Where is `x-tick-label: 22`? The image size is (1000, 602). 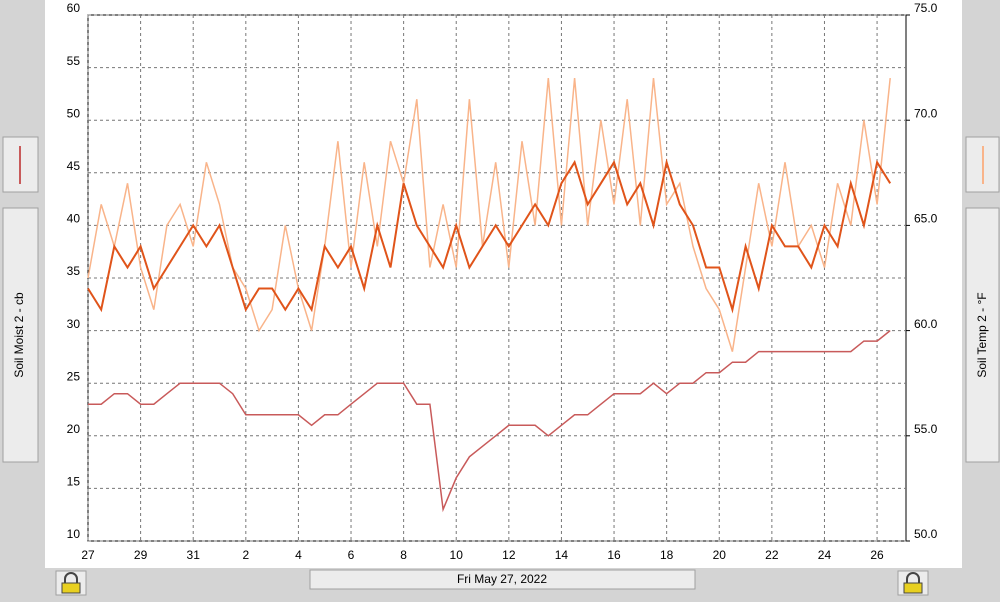
x-tick-label: 22 is located at coordinates (772, 555).